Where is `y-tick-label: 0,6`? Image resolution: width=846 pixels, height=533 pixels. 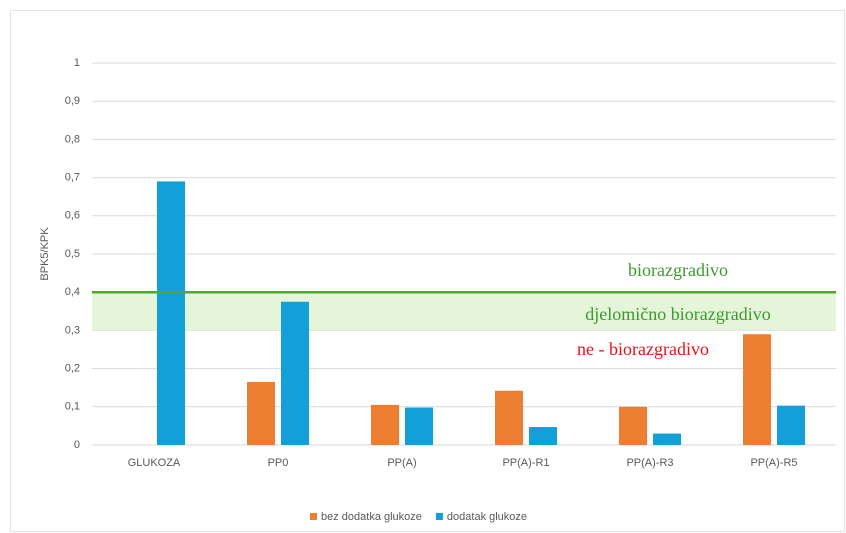
y-tick-label: 0,6 is located at coordinates (72, 216).